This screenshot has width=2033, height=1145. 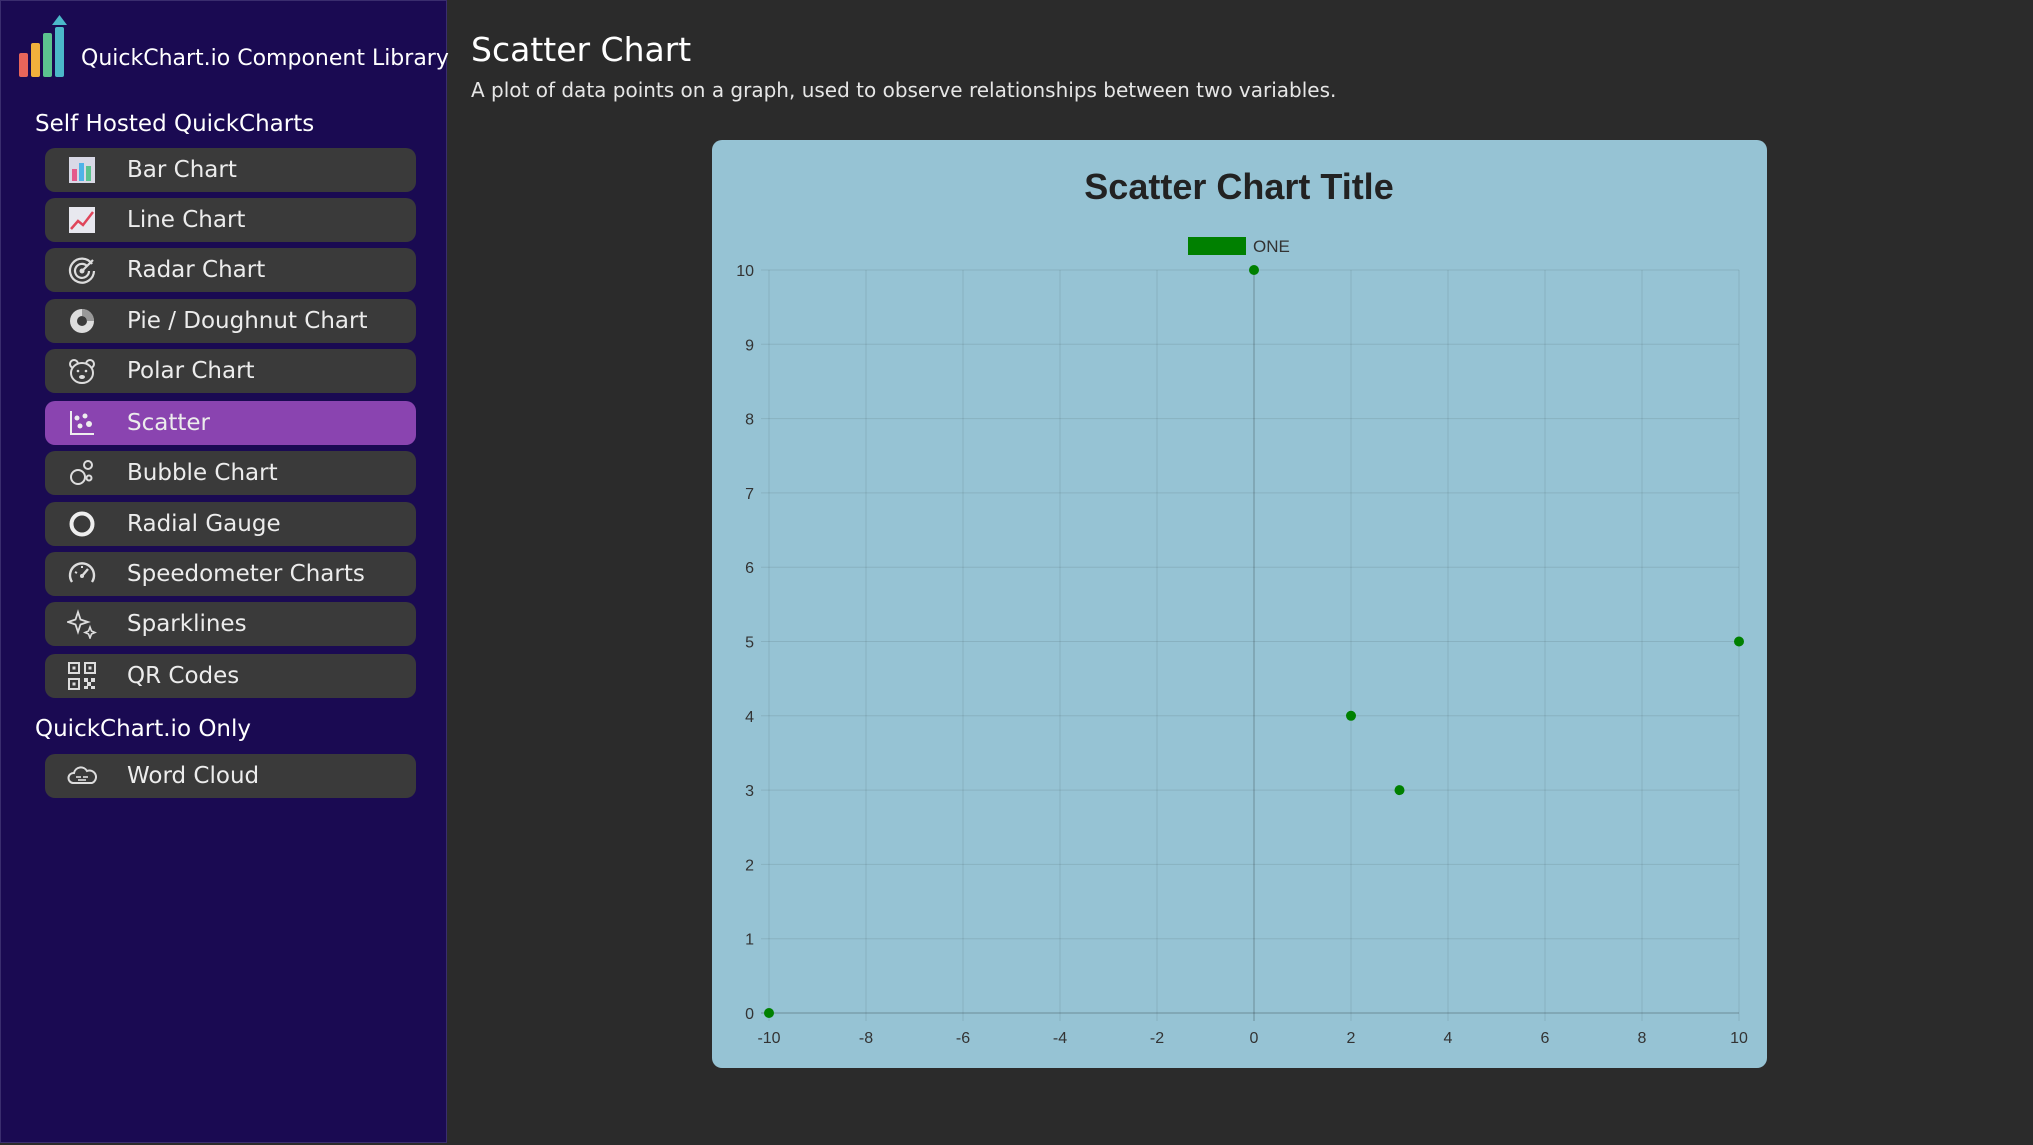 I want to click on x-tick-label: 10, so click(x=1739, y=1038).